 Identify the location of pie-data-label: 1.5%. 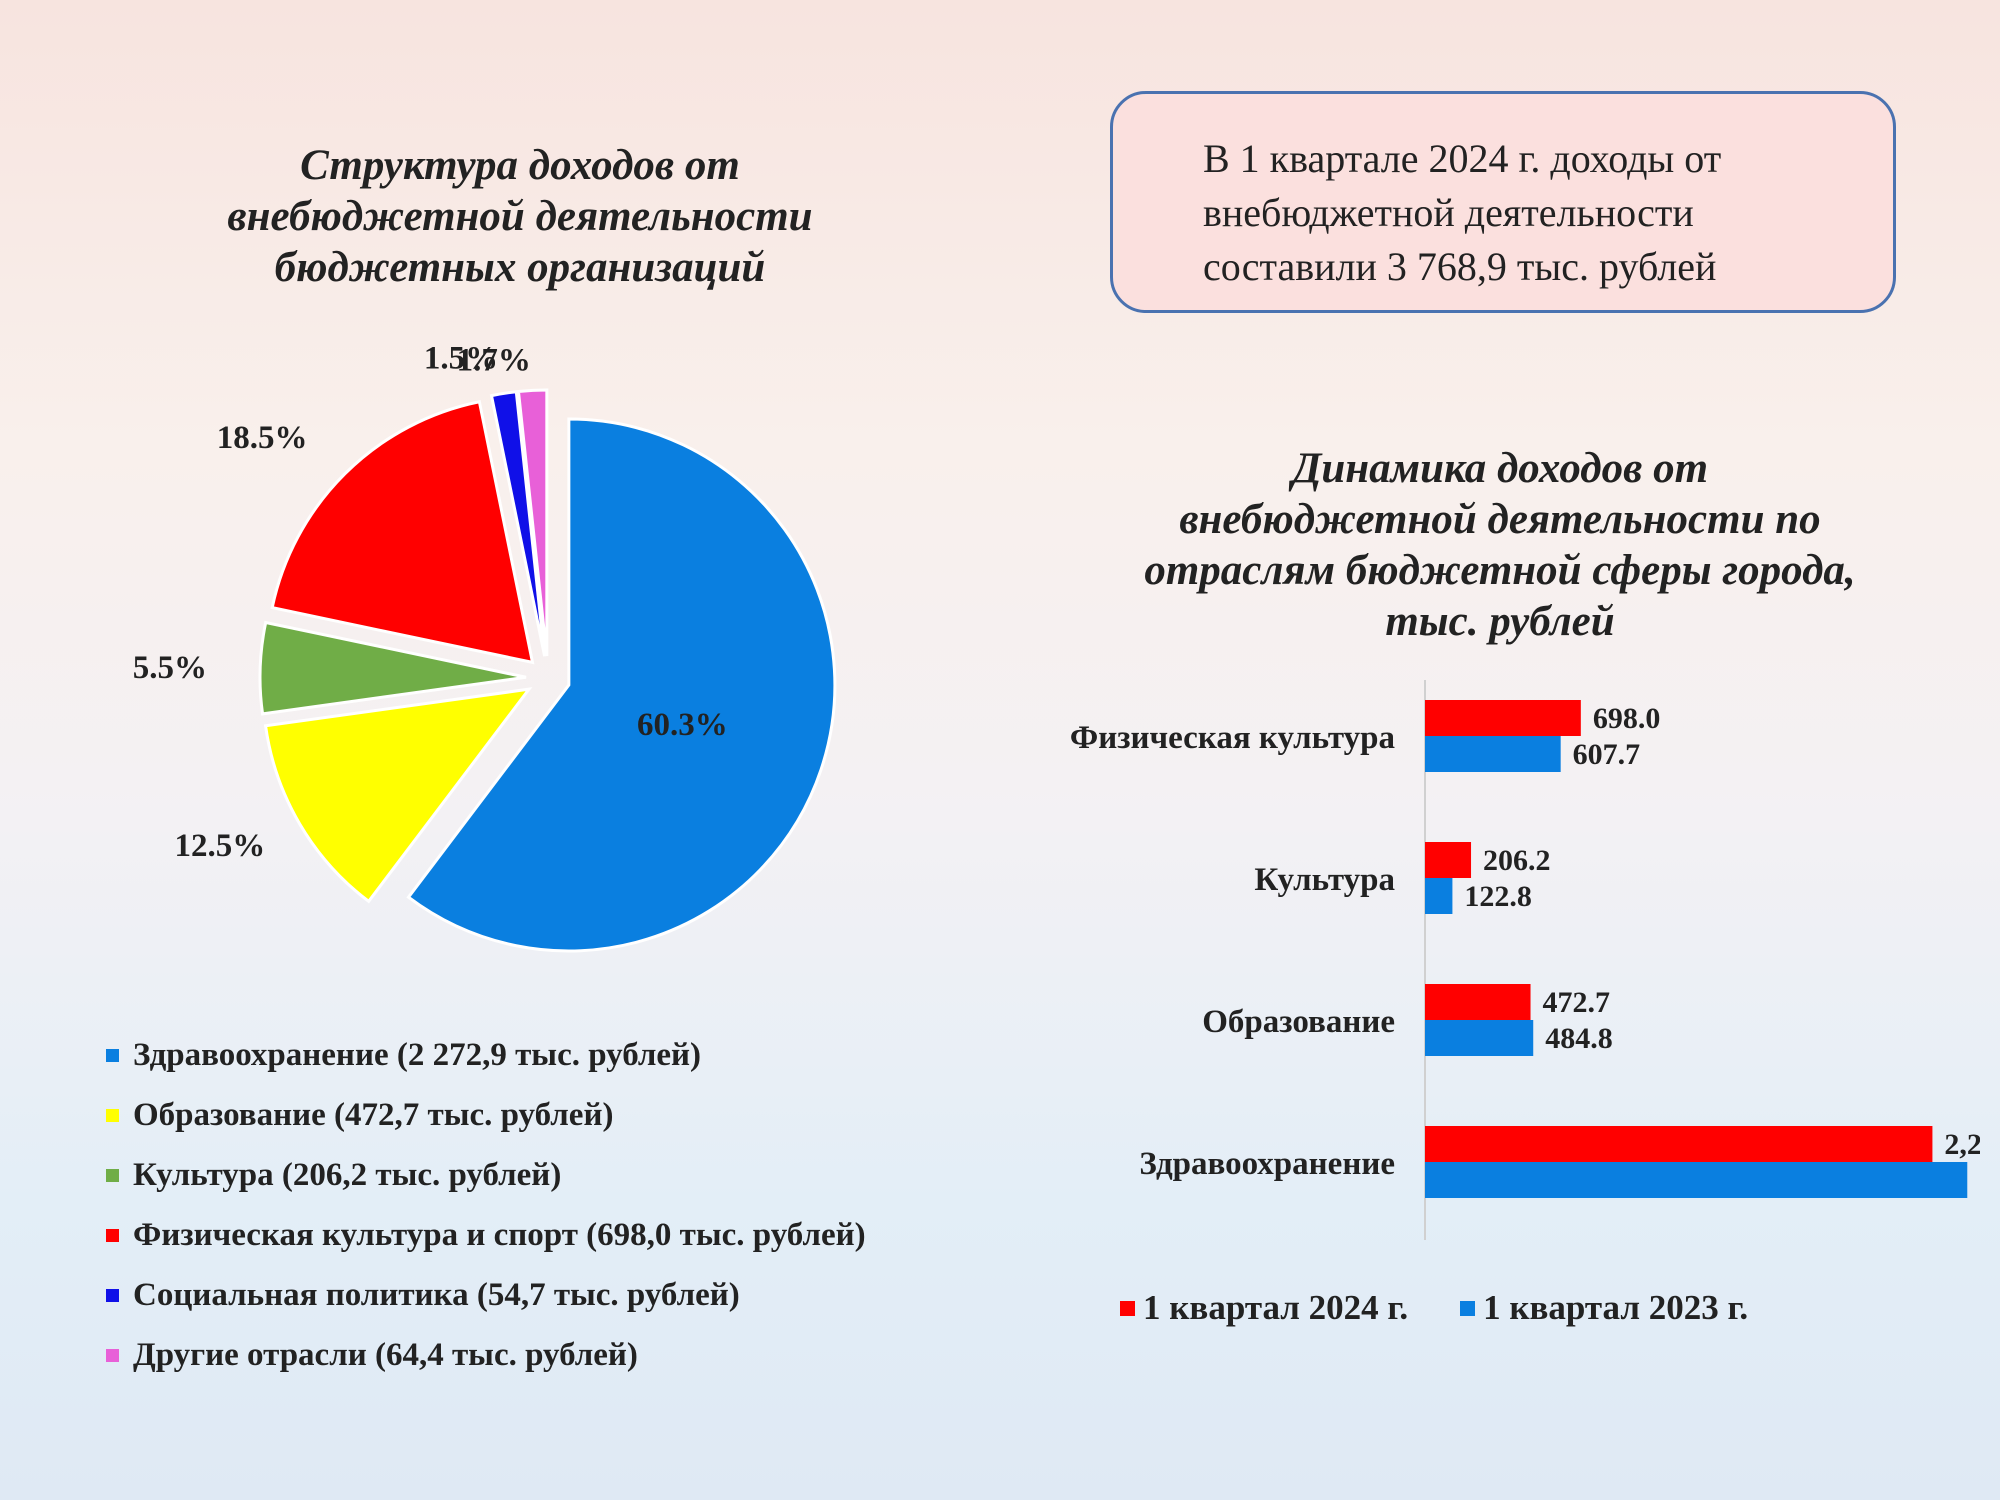
(461, 359).